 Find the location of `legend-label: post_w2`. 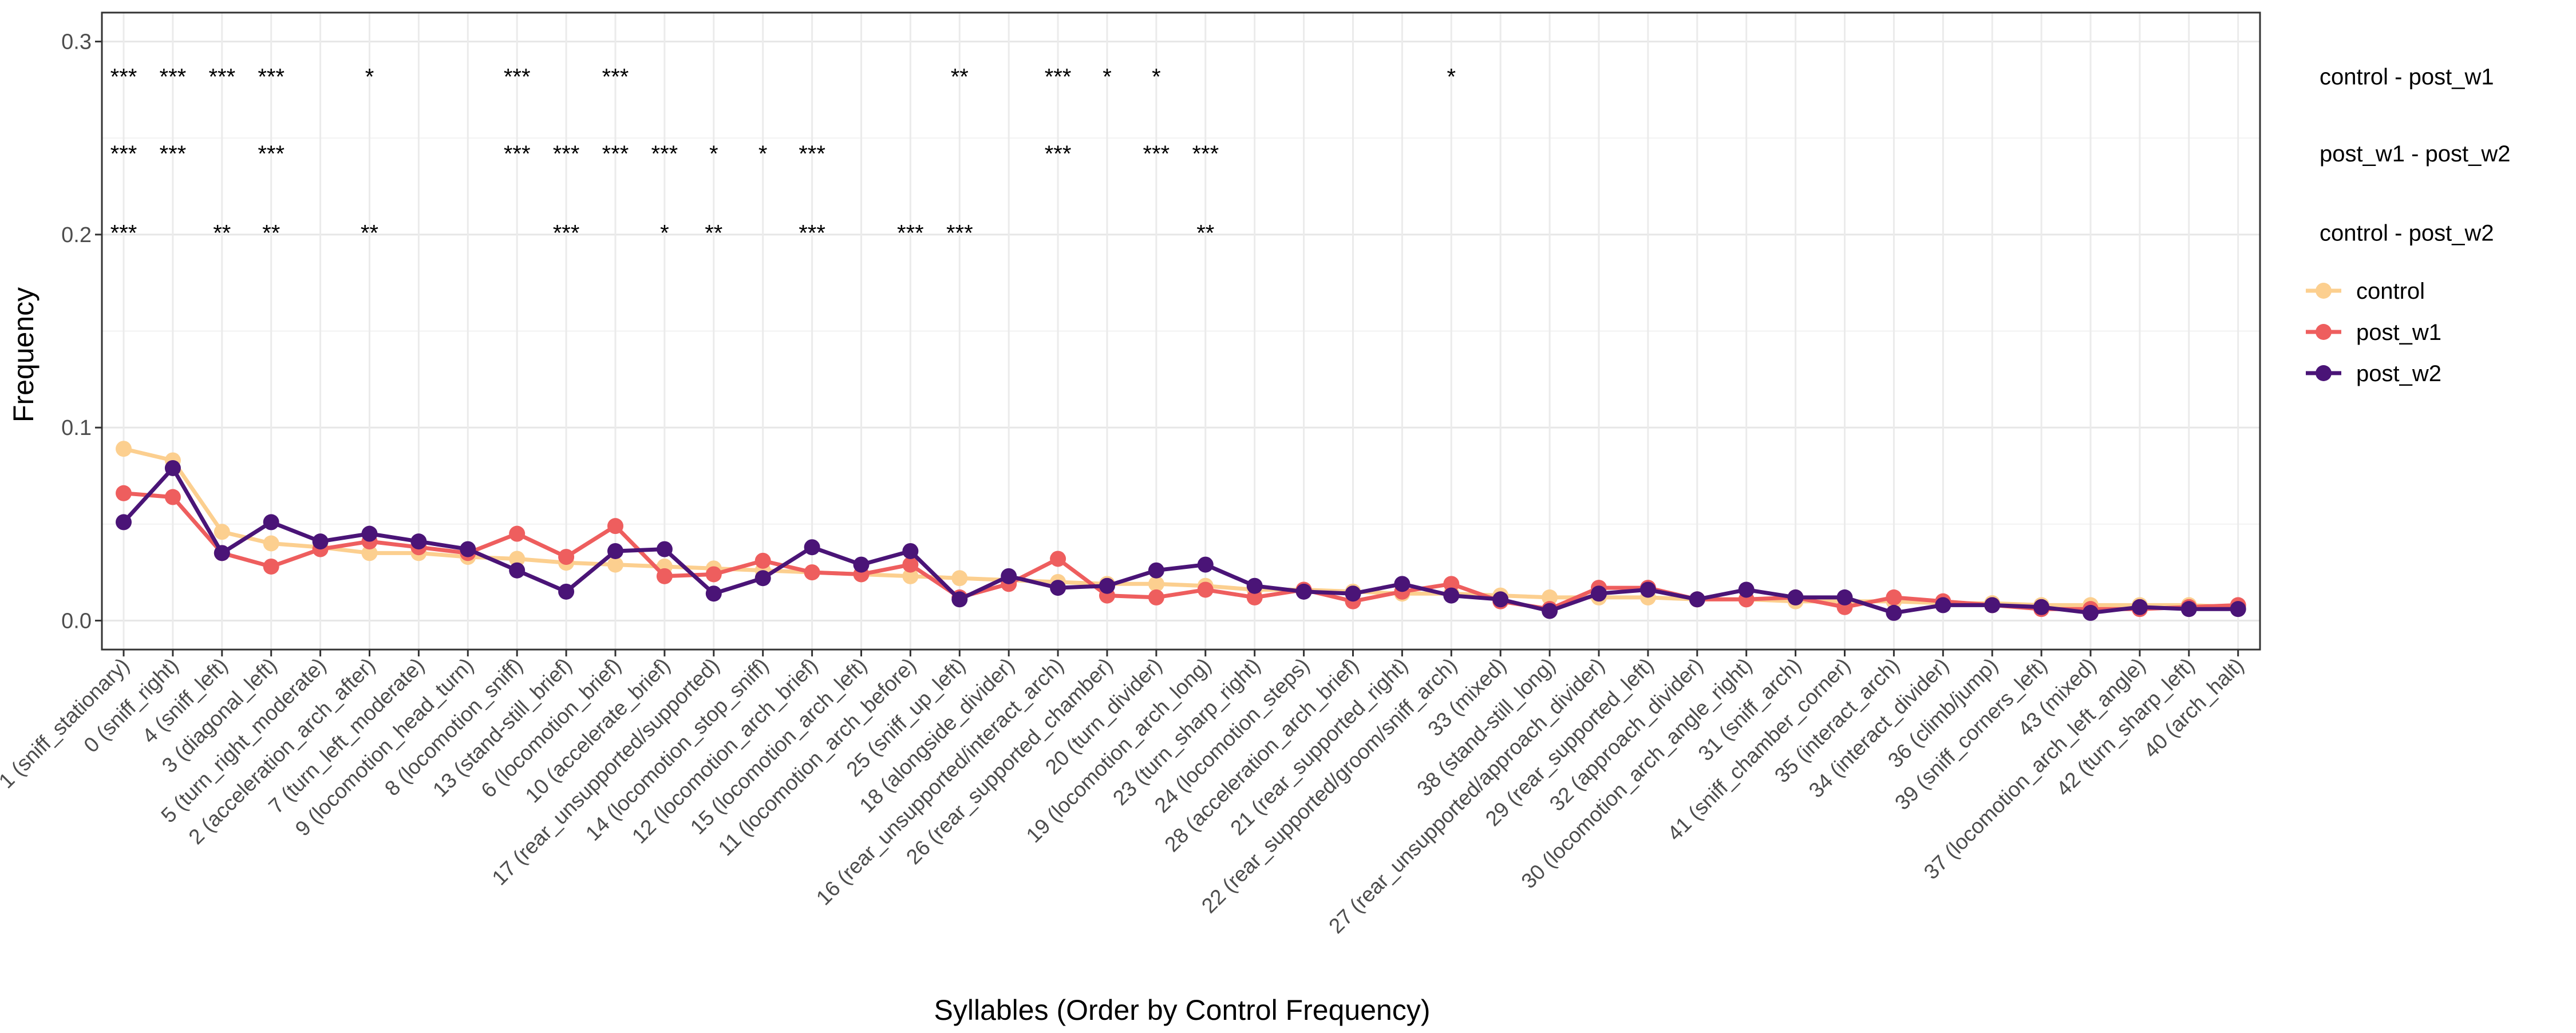

legend-label: post_w2 is located at coordinates (2398, 374).